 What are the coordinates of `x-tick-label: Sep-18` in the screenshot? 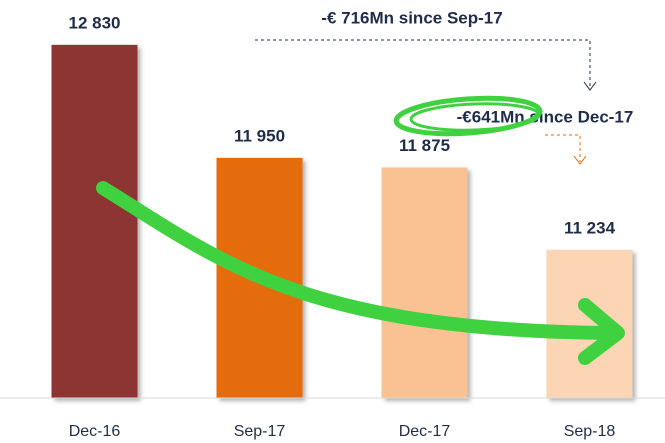 It's located at (590, 431).